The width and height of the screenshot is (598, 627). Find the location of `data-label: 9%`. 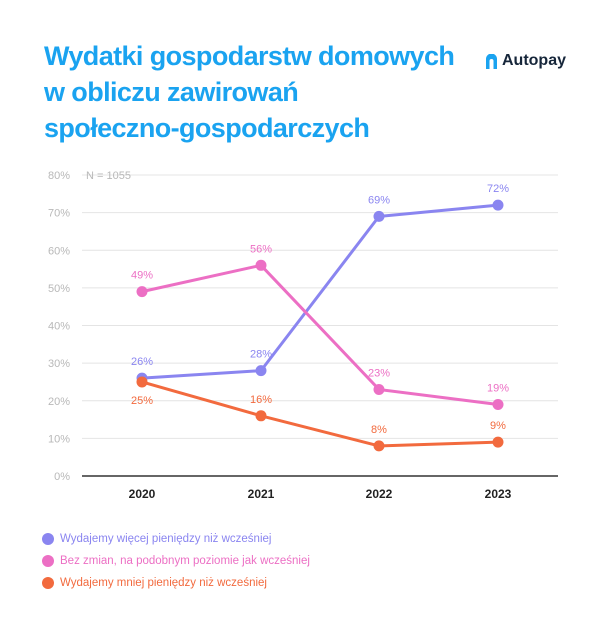

data-label: 9% is located at coordinates (498, 426).